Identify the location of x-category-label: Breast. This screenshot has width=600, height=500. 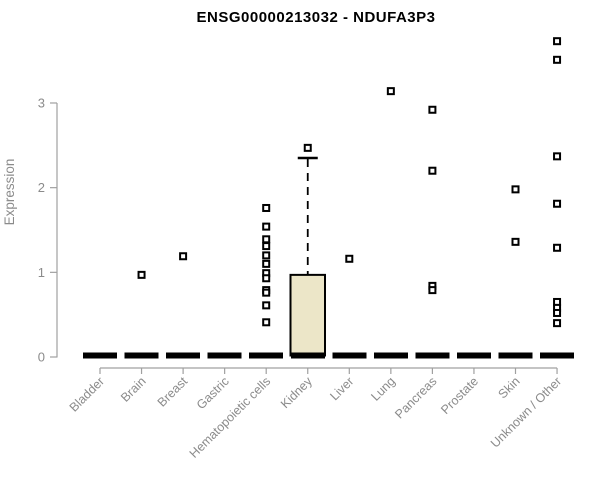
(173, 392).